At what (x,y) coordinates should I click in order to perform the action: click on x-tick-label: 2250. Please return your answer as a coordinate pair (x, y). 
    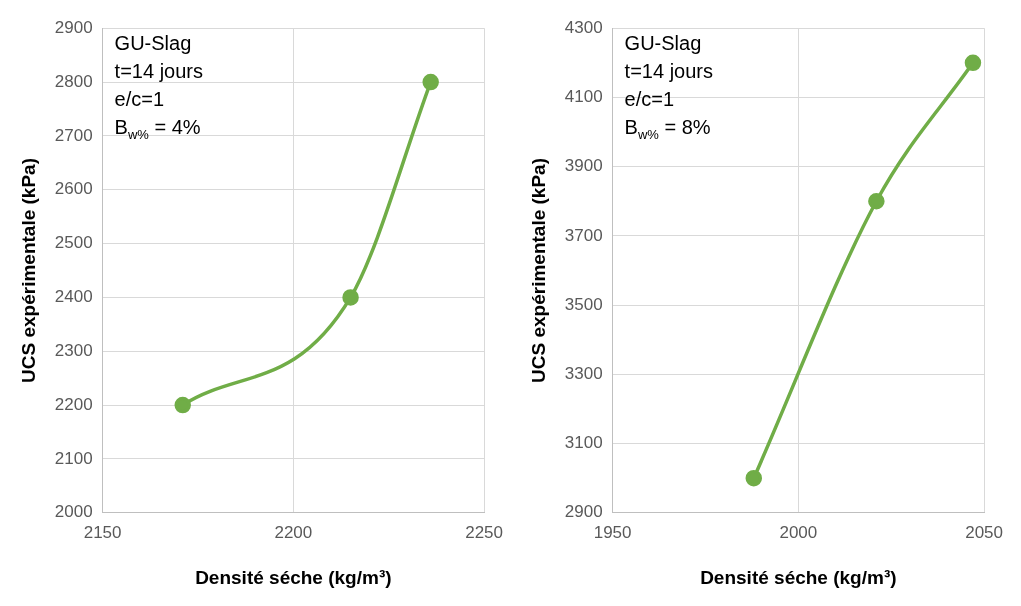
    Looking at the image, I should click on (484, 532).